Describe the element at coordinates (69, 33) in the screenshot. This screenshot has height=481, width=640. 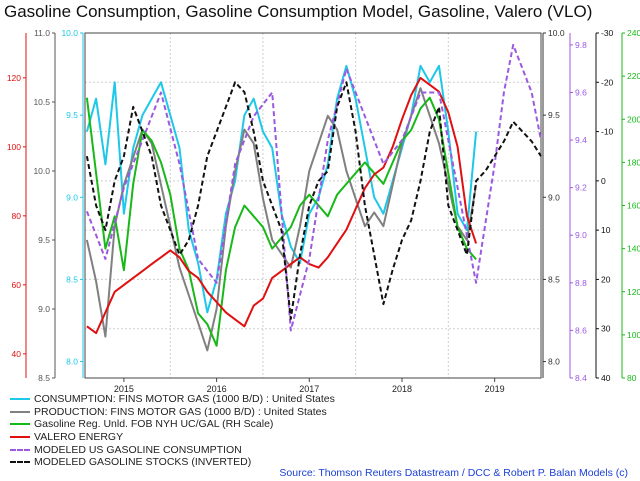
I see `consumption-axis-label: 10.0` at that location.